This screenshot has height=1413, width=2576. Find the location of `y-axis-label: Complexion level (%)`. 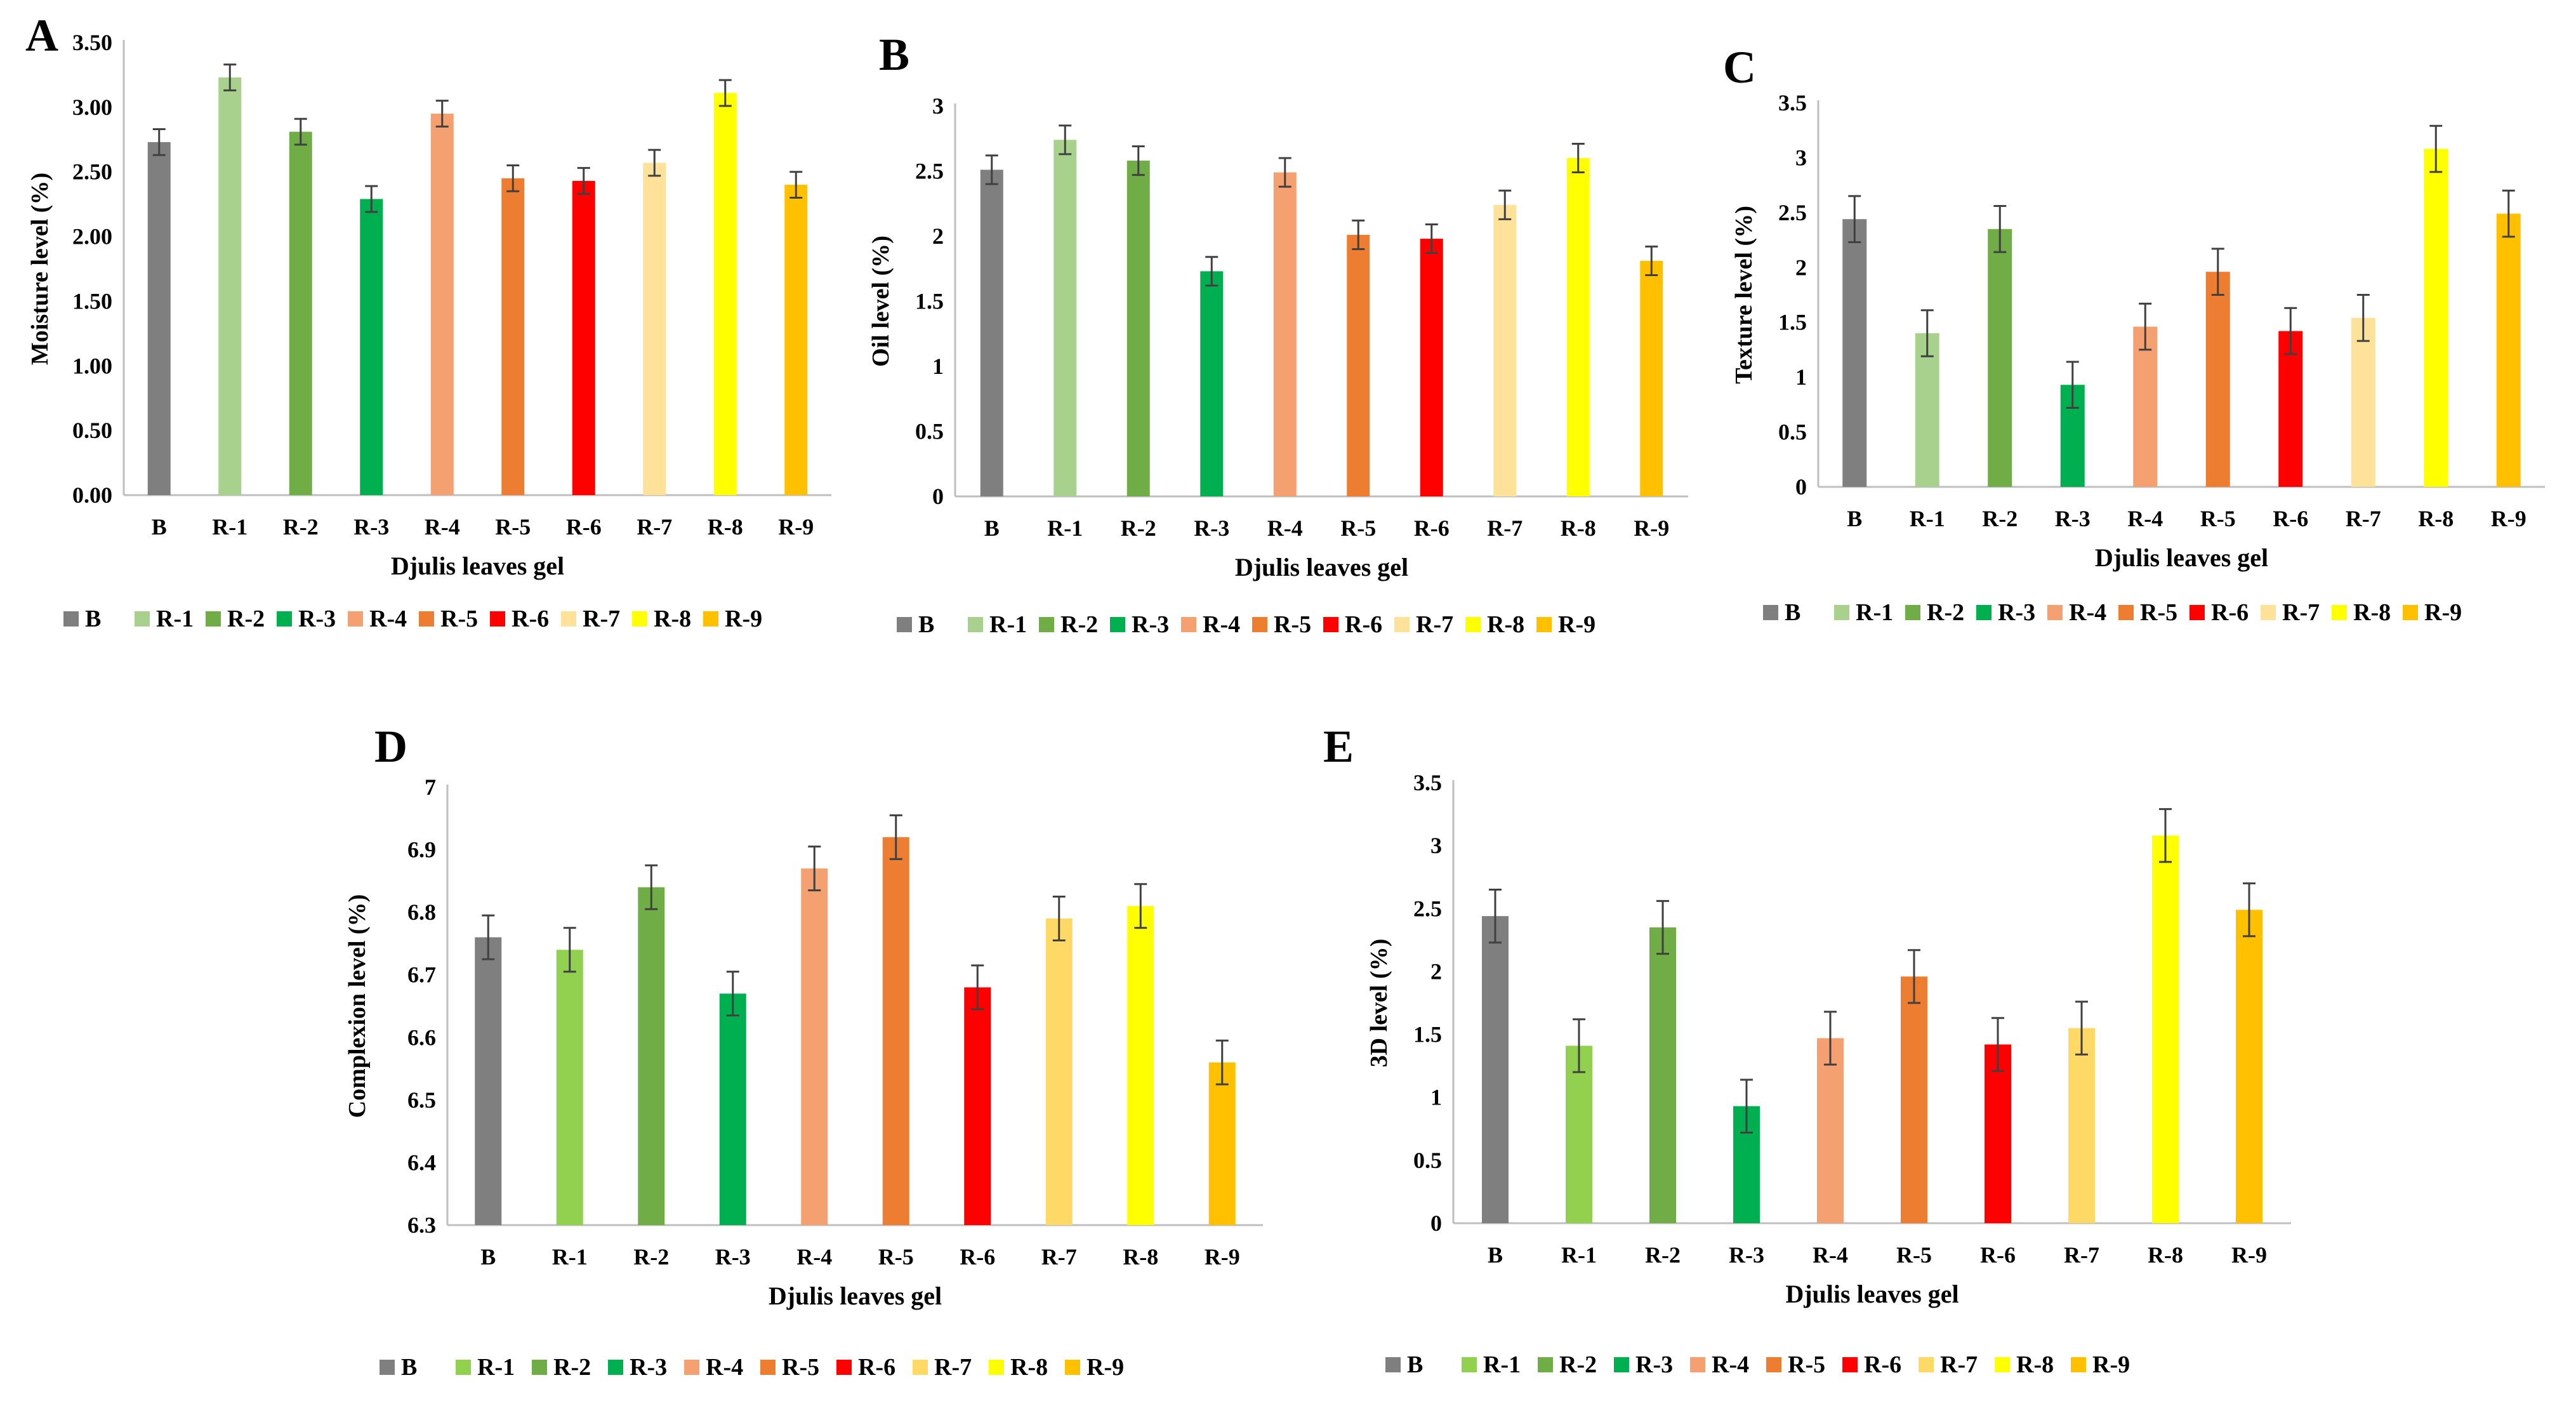

y-axis-label: Complexion level (%) is located at coordinates (358, 1006).